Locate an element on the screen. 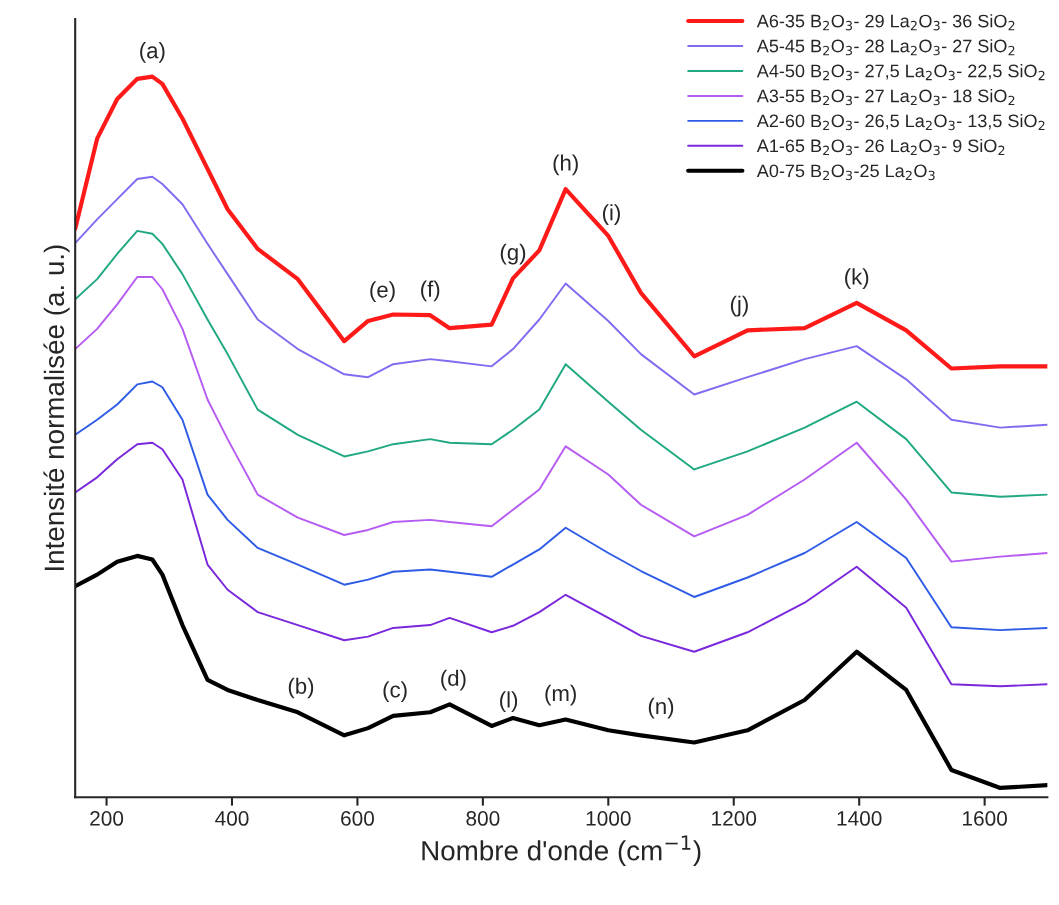 This screenshot has width=1059, height=905. annotation: (l) is located at coordinates (509, 702).